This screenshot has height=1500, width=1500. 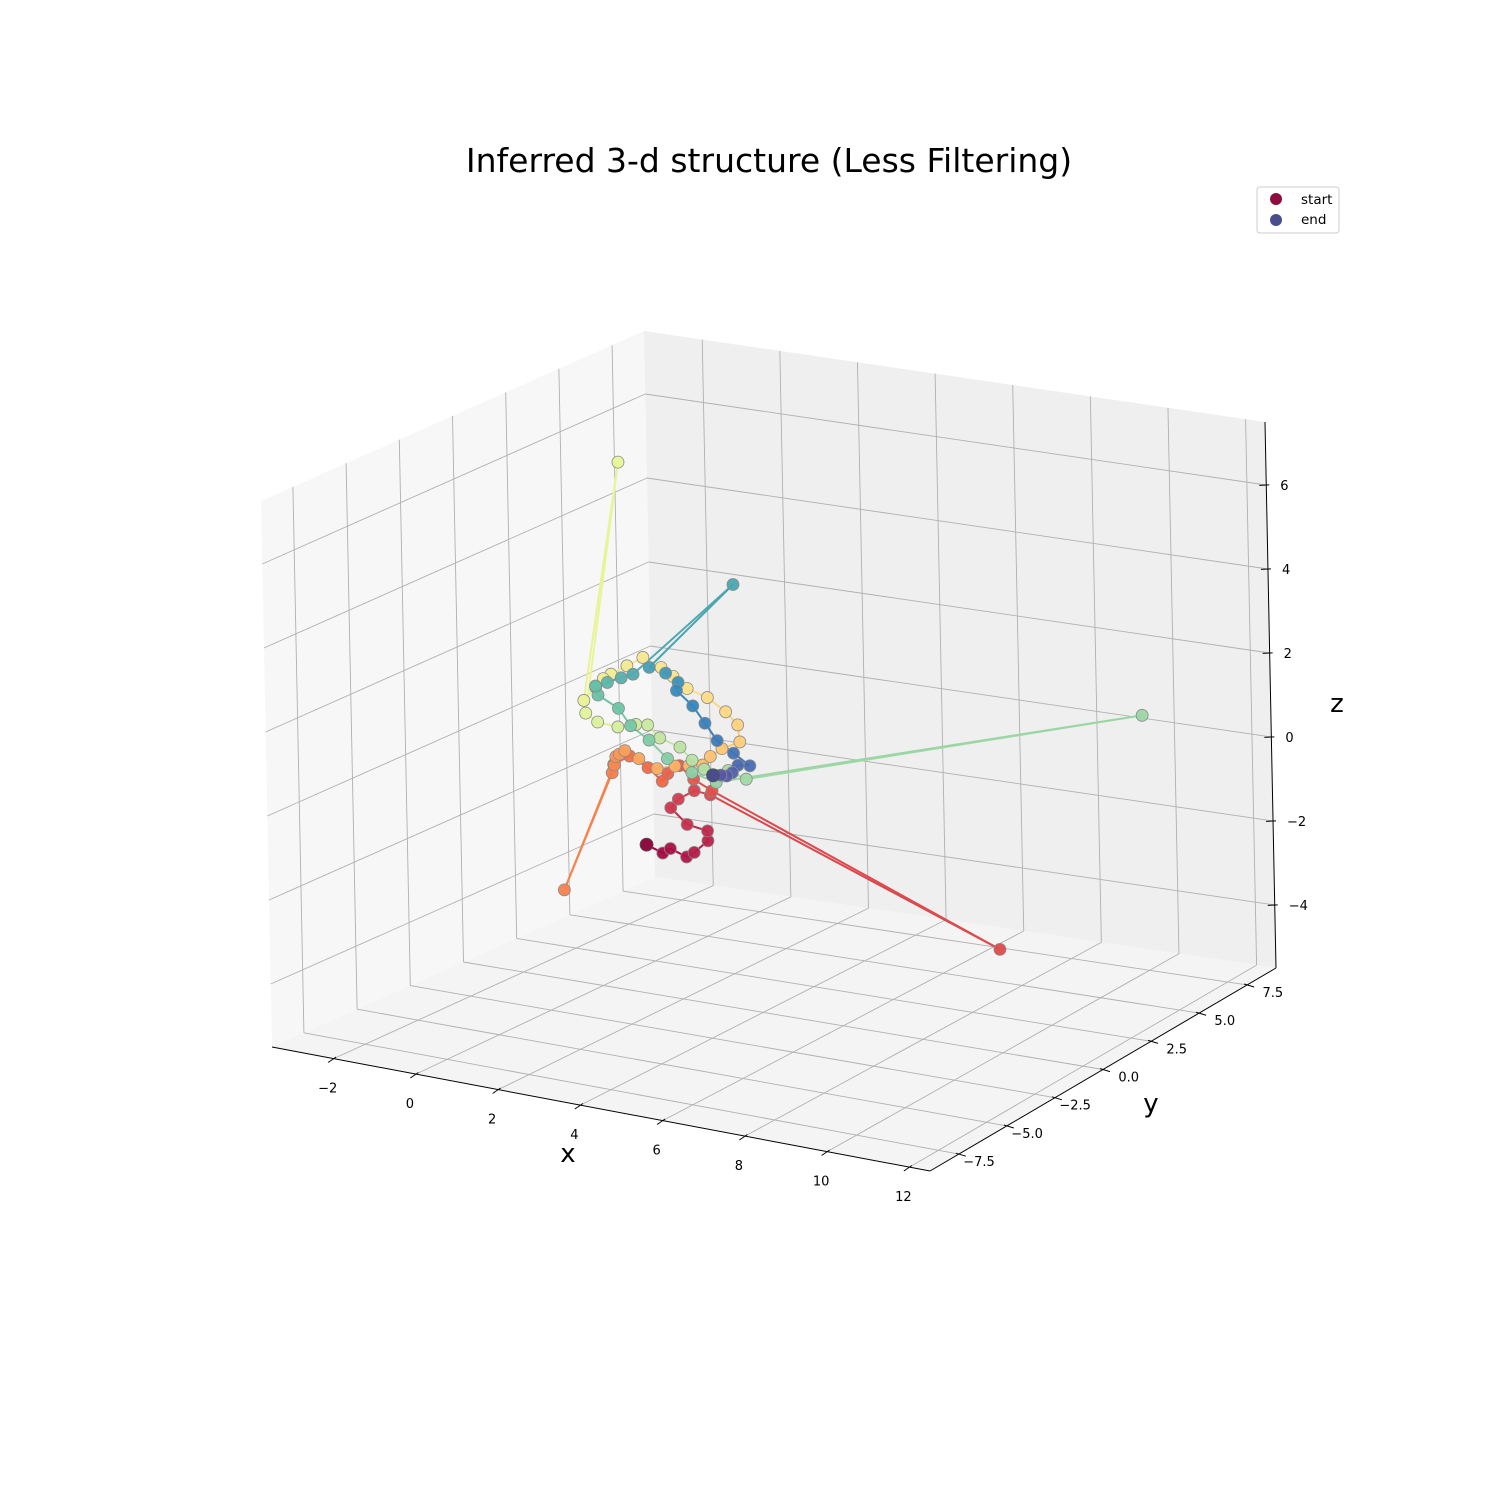 What do you see at coordinates (657, 1151) in the screenshot?
I see `x-tick-label-4: 6` at bounding box center [657, 1151].